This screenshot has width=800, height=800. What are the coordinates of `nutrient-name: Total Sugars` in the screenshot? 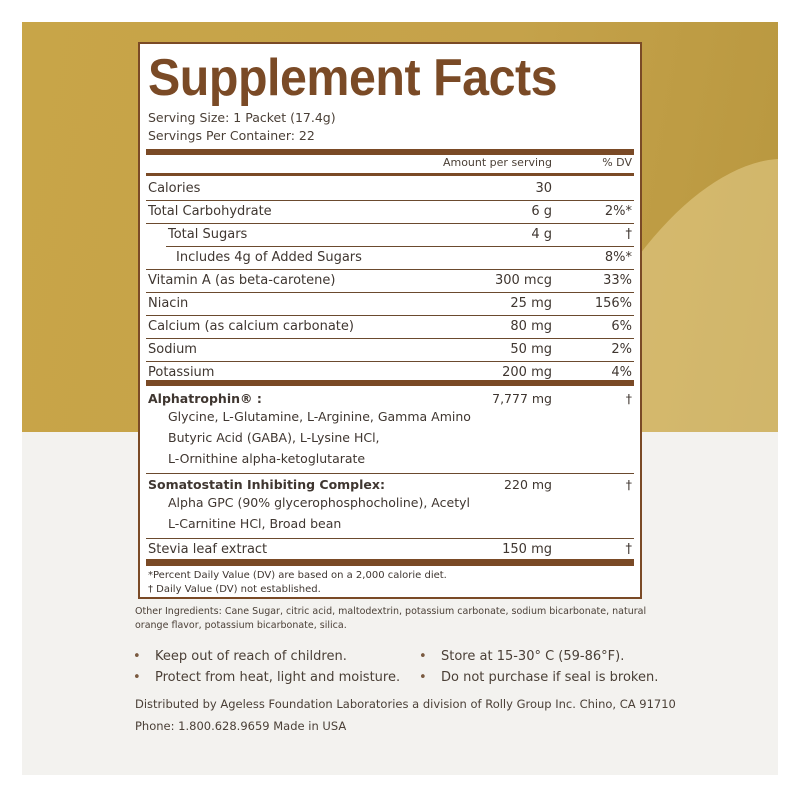 It's located at (208, 234).